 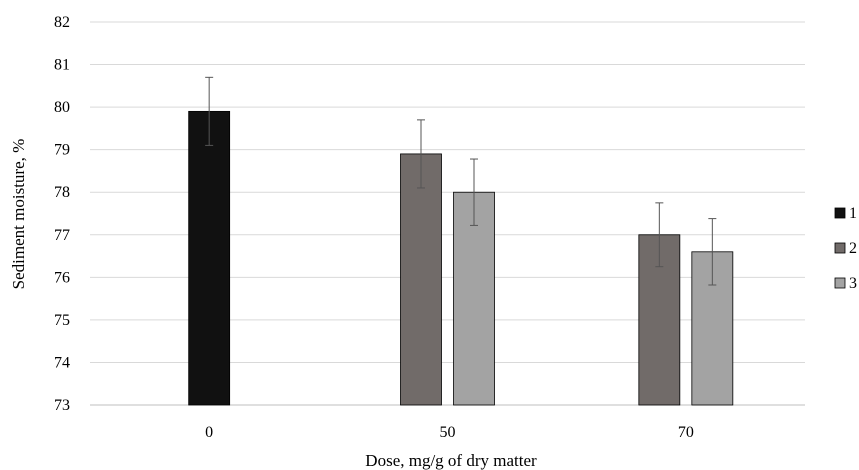 I want to click on y-tick-label: 79, so click(x=62, y=150).